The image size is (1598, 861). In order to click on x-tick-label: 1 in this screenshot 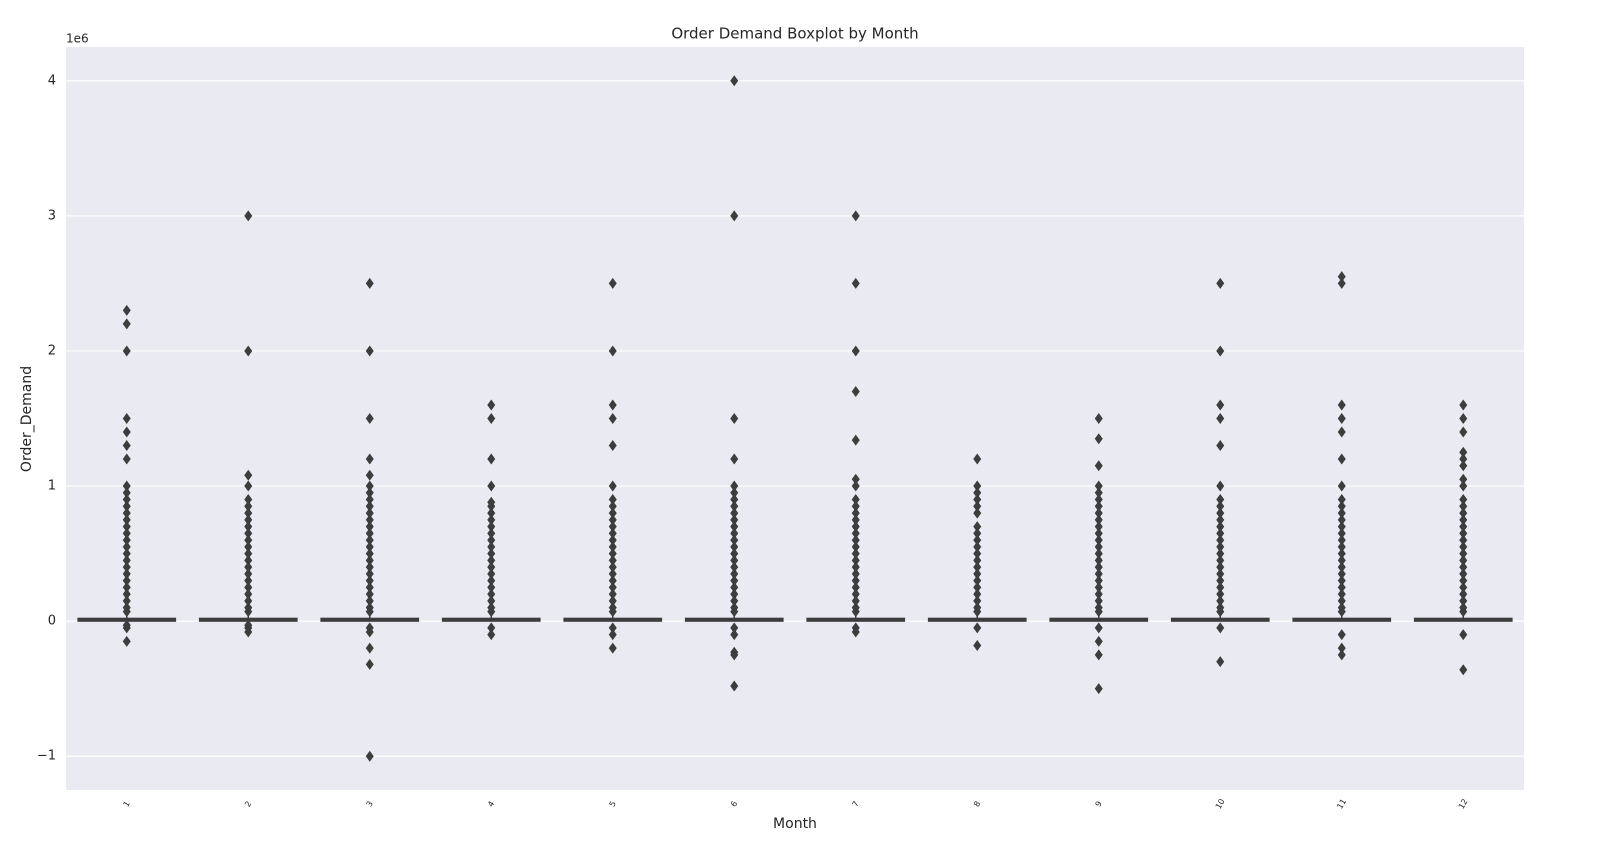, I will do `click(127, 804)`.